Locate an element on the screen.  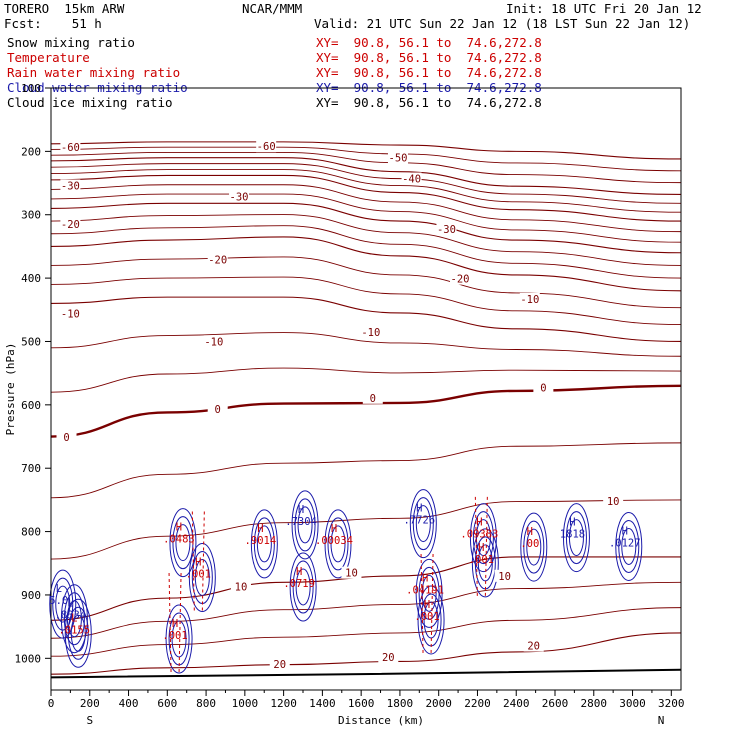
x-end-label-left: S is located at coordinates (89, 720).